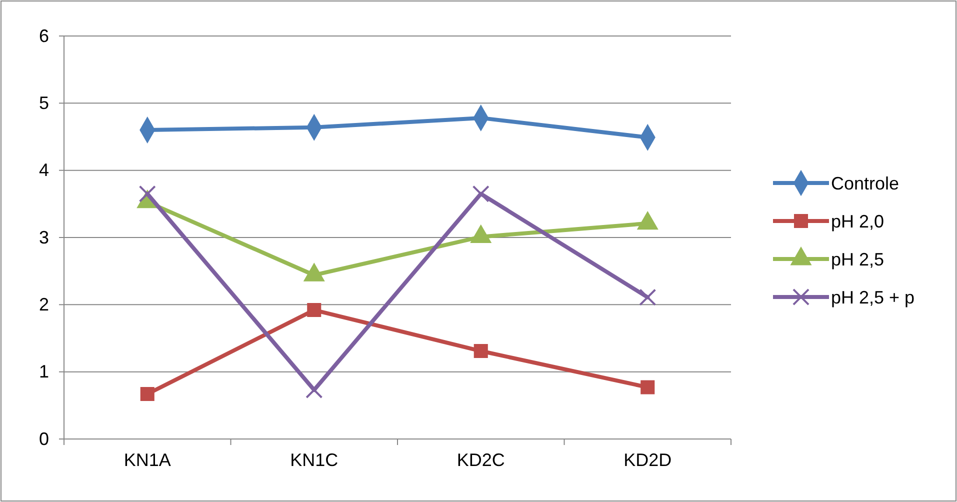 The width and height of the screenshot is (957, 502). I want to click on y-tick-label: 5, so click(43, 102).